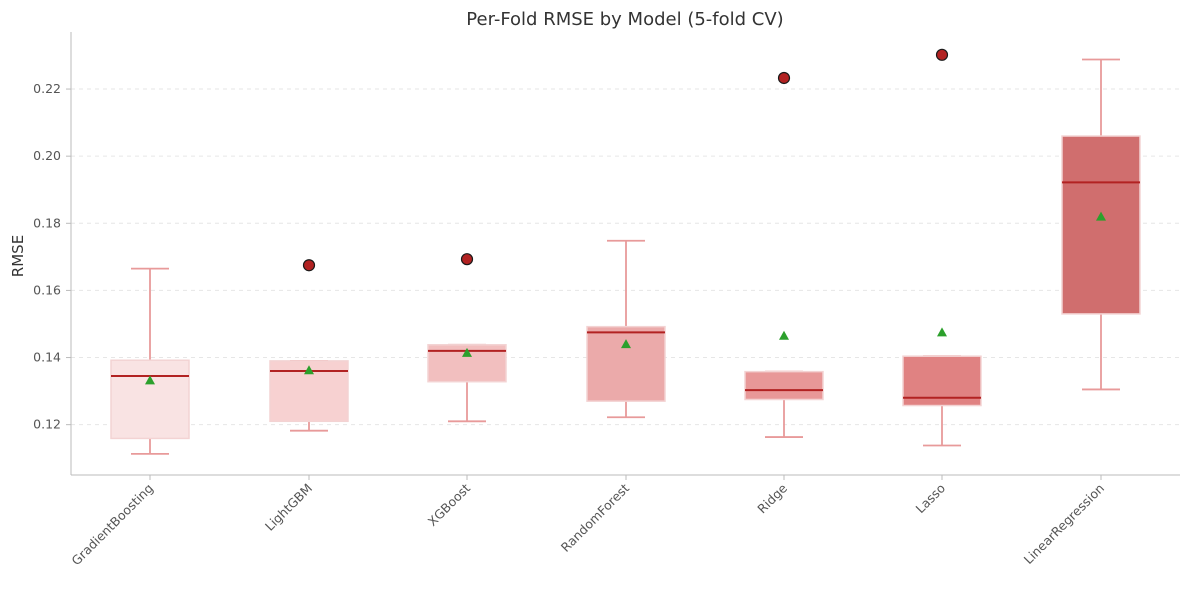  I want to click on x-tick-label: GradientBoosting, so click(112, 525).